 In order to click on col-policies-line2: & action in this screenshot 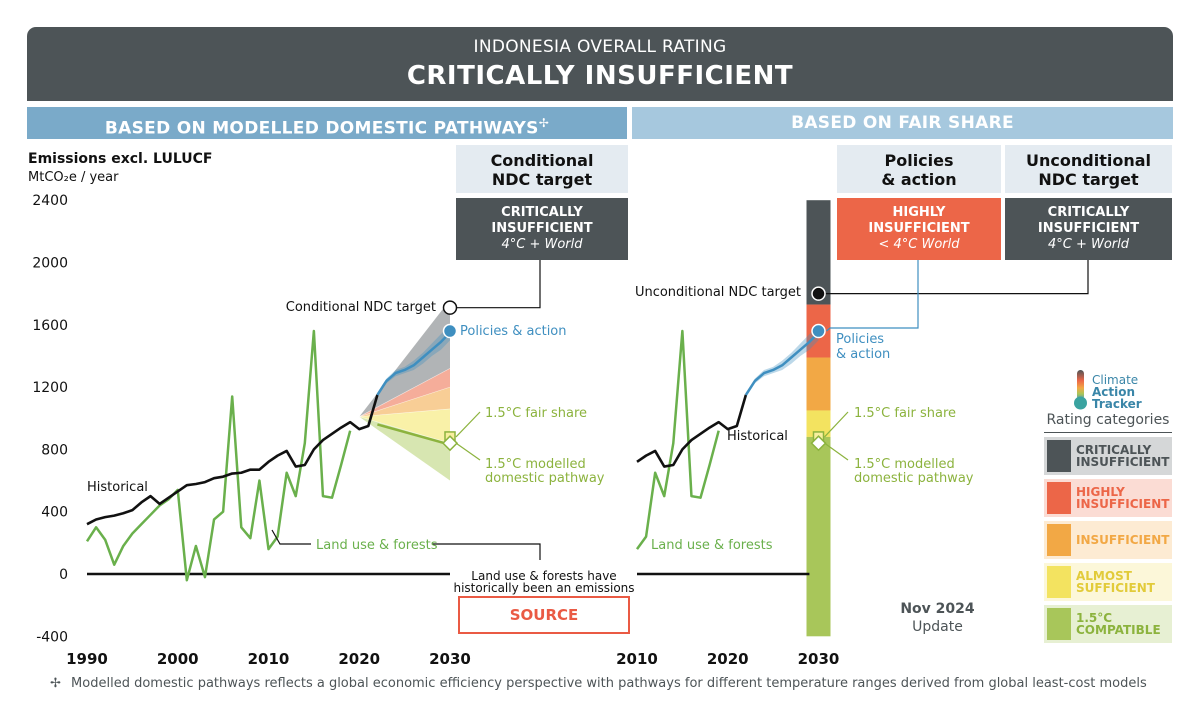, I will do `click(919, 179)`.